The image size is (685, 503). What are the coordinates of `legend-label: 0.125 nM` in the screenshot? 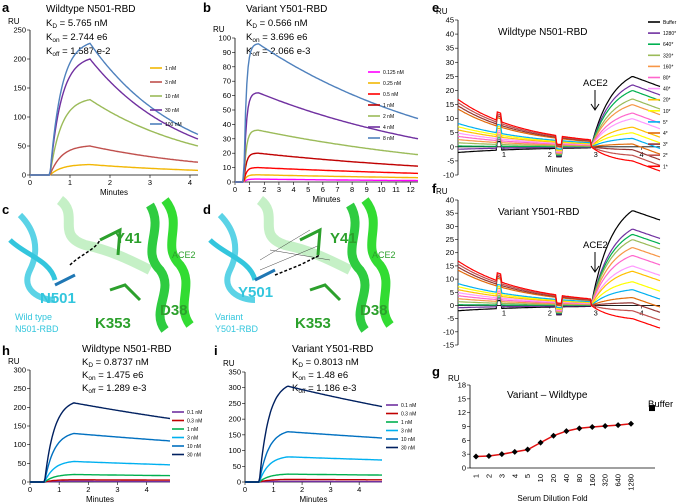 It's located at (393, 73).